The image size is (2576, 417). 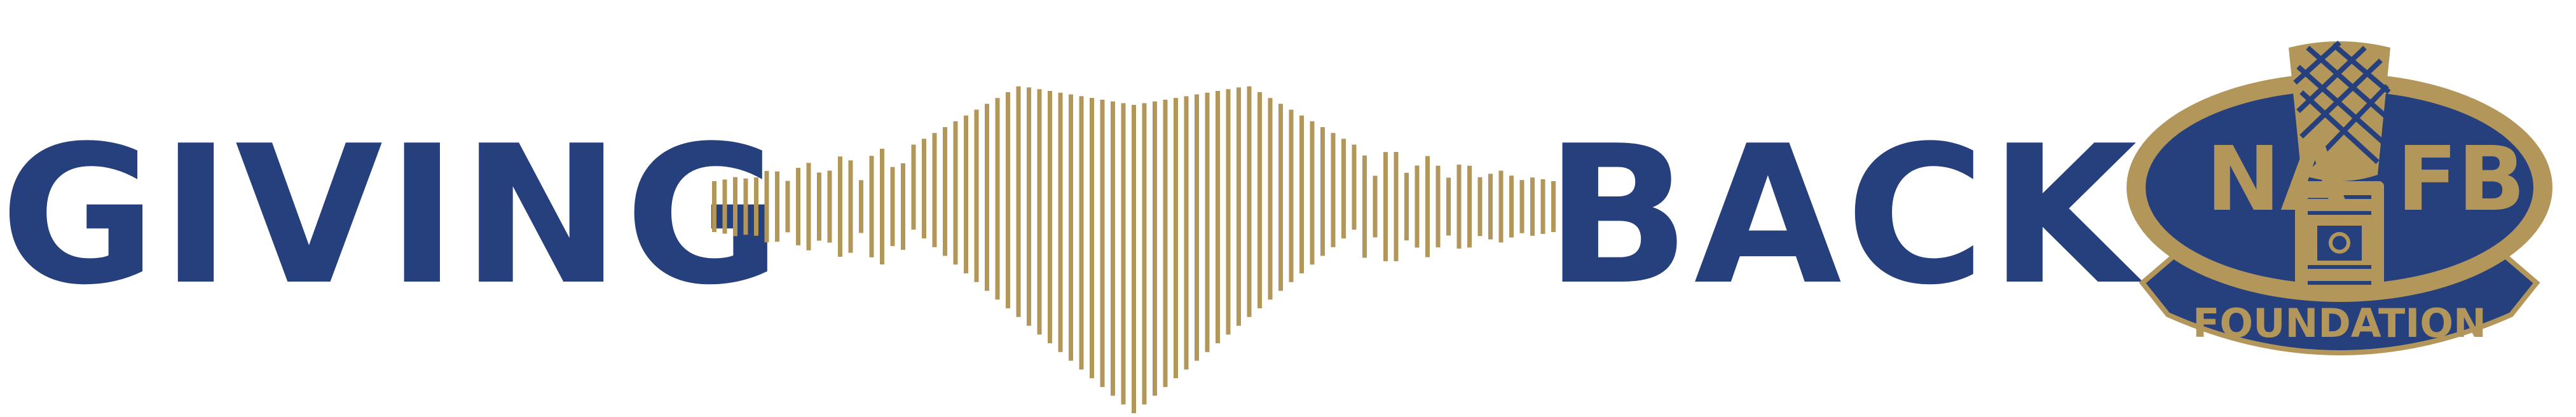 I want to click on nafb-foundation-logo: NA FB FOUNDATION, so click(x=2339, y=198).